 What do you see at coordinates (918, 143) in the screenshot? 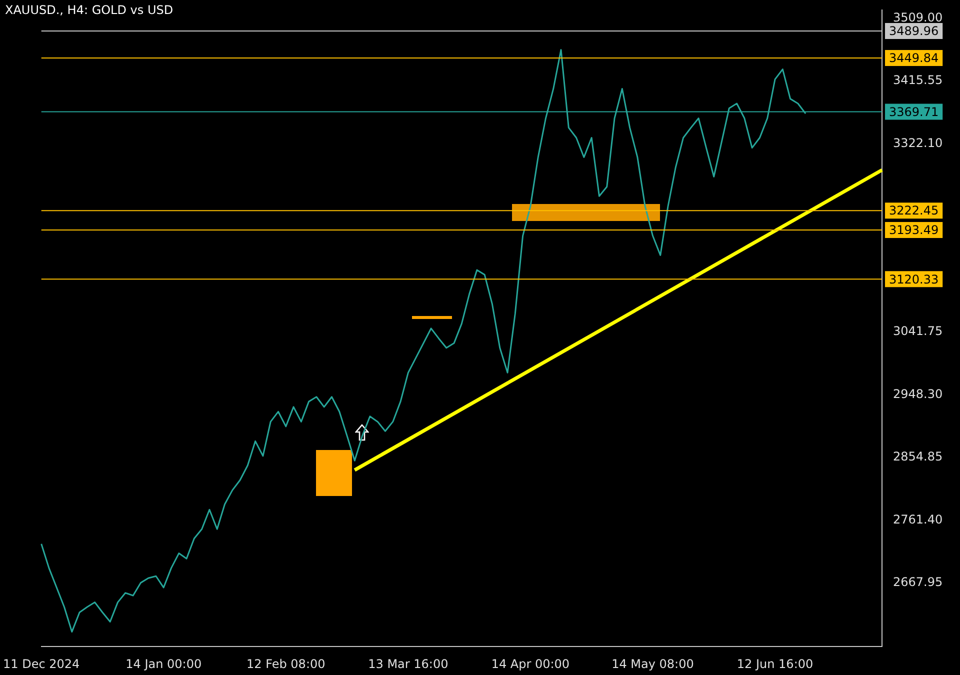
I see `y-tick-label: 3322.10` at bounding box center [918, 143].